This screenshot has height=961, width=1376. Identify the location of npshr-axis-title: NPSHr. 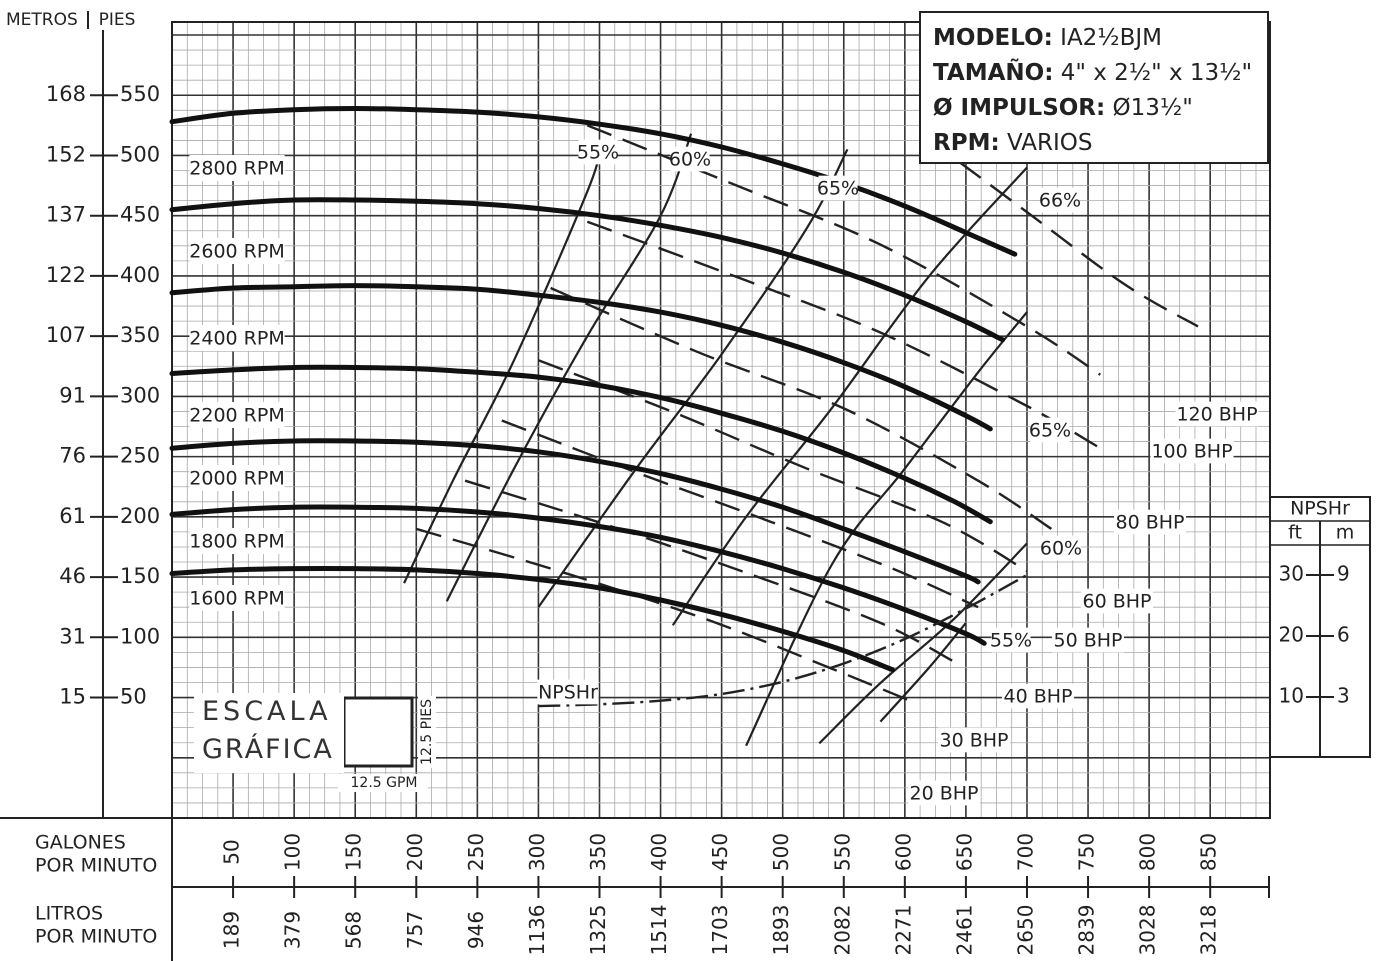
(1320, 509).